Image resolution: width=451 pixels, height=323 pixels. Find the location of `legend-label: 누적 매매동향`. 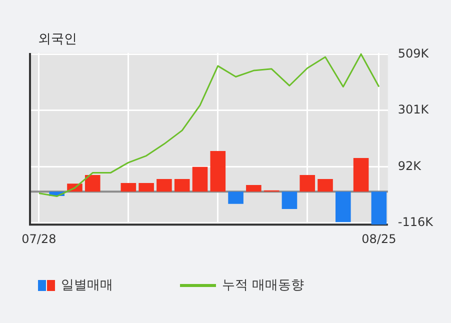

legend-label: 누적 매매동향 is located at coordinates (263, 285).